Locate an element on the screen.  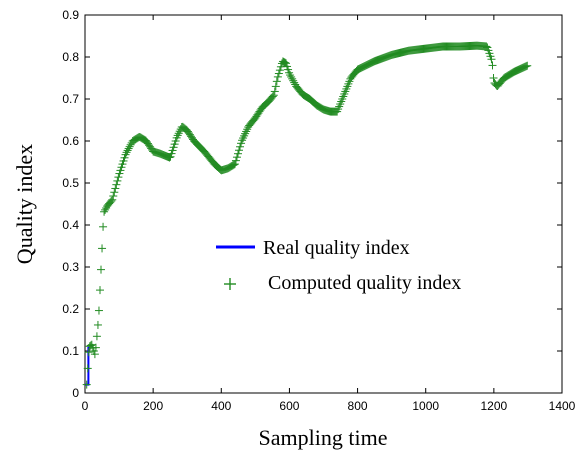
x-tick-label: 200 is located at coordinates (153, 406).